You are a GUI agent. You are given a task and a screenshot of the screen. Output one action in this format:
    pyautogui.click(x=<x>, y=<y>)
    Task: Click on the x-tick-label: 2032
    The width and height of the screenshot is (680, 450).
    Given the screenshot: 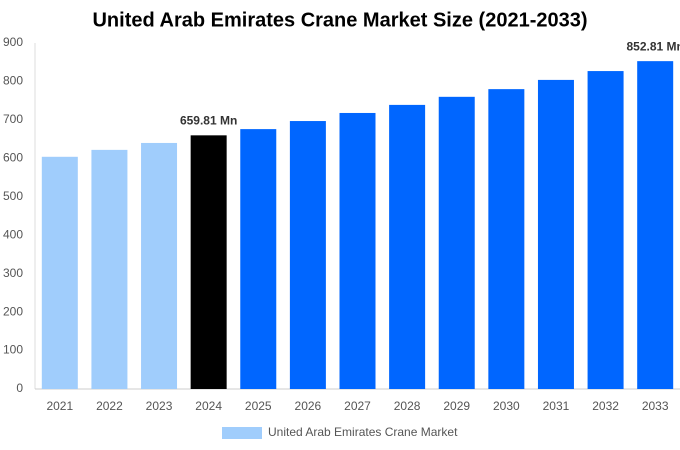 What is the action you would take?
    pyautogui.click(x=605, y=406)
    